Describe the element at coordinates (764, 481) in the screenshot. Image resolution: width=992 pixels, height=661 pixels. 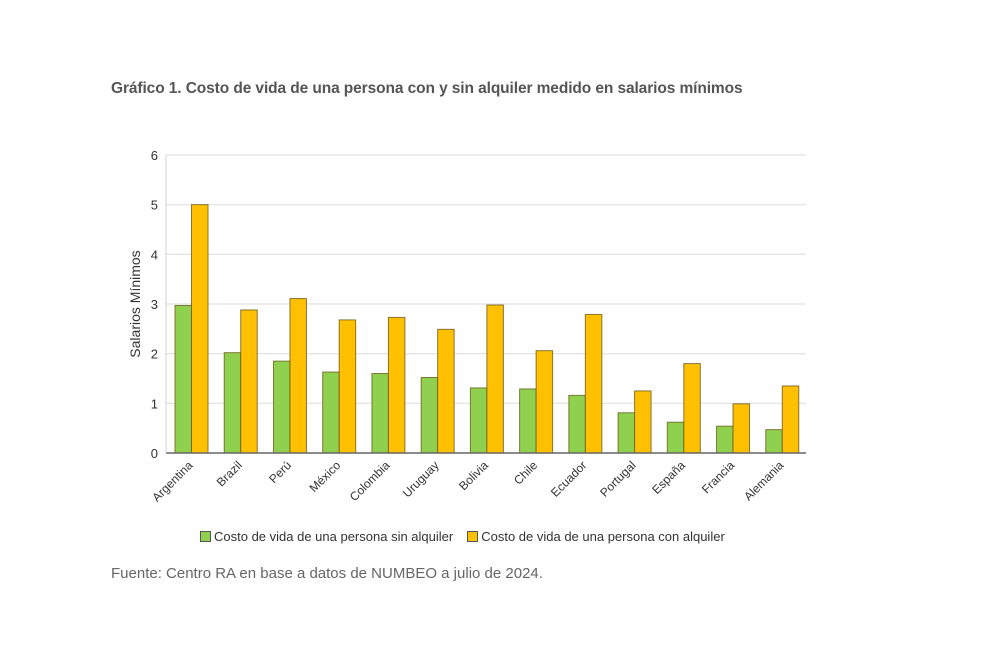
I see `x-tick-label: Alemania` at that location.